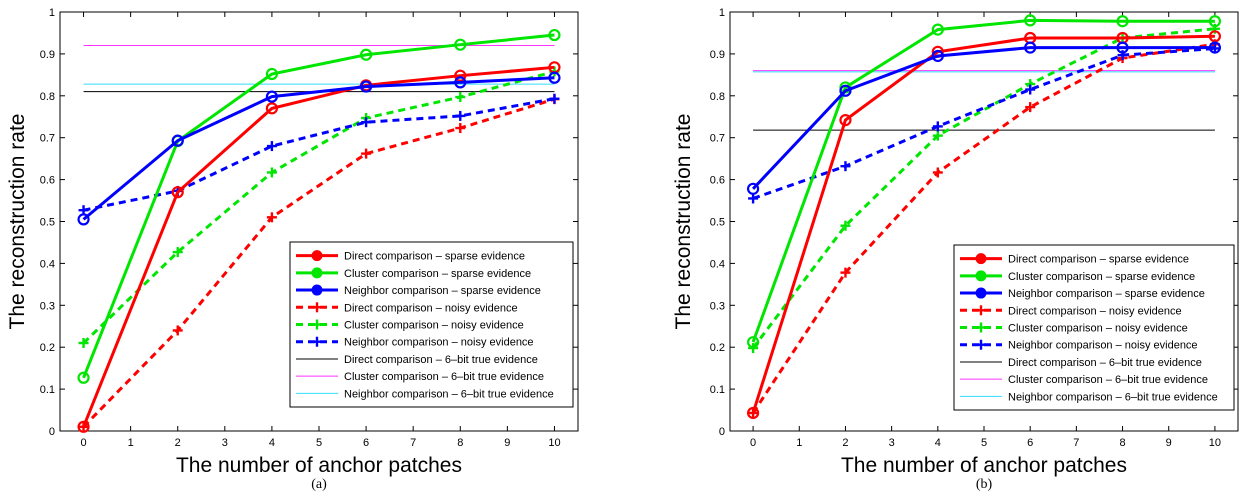  I want to click on y-tick-label: 0.2, so click(717, 348).